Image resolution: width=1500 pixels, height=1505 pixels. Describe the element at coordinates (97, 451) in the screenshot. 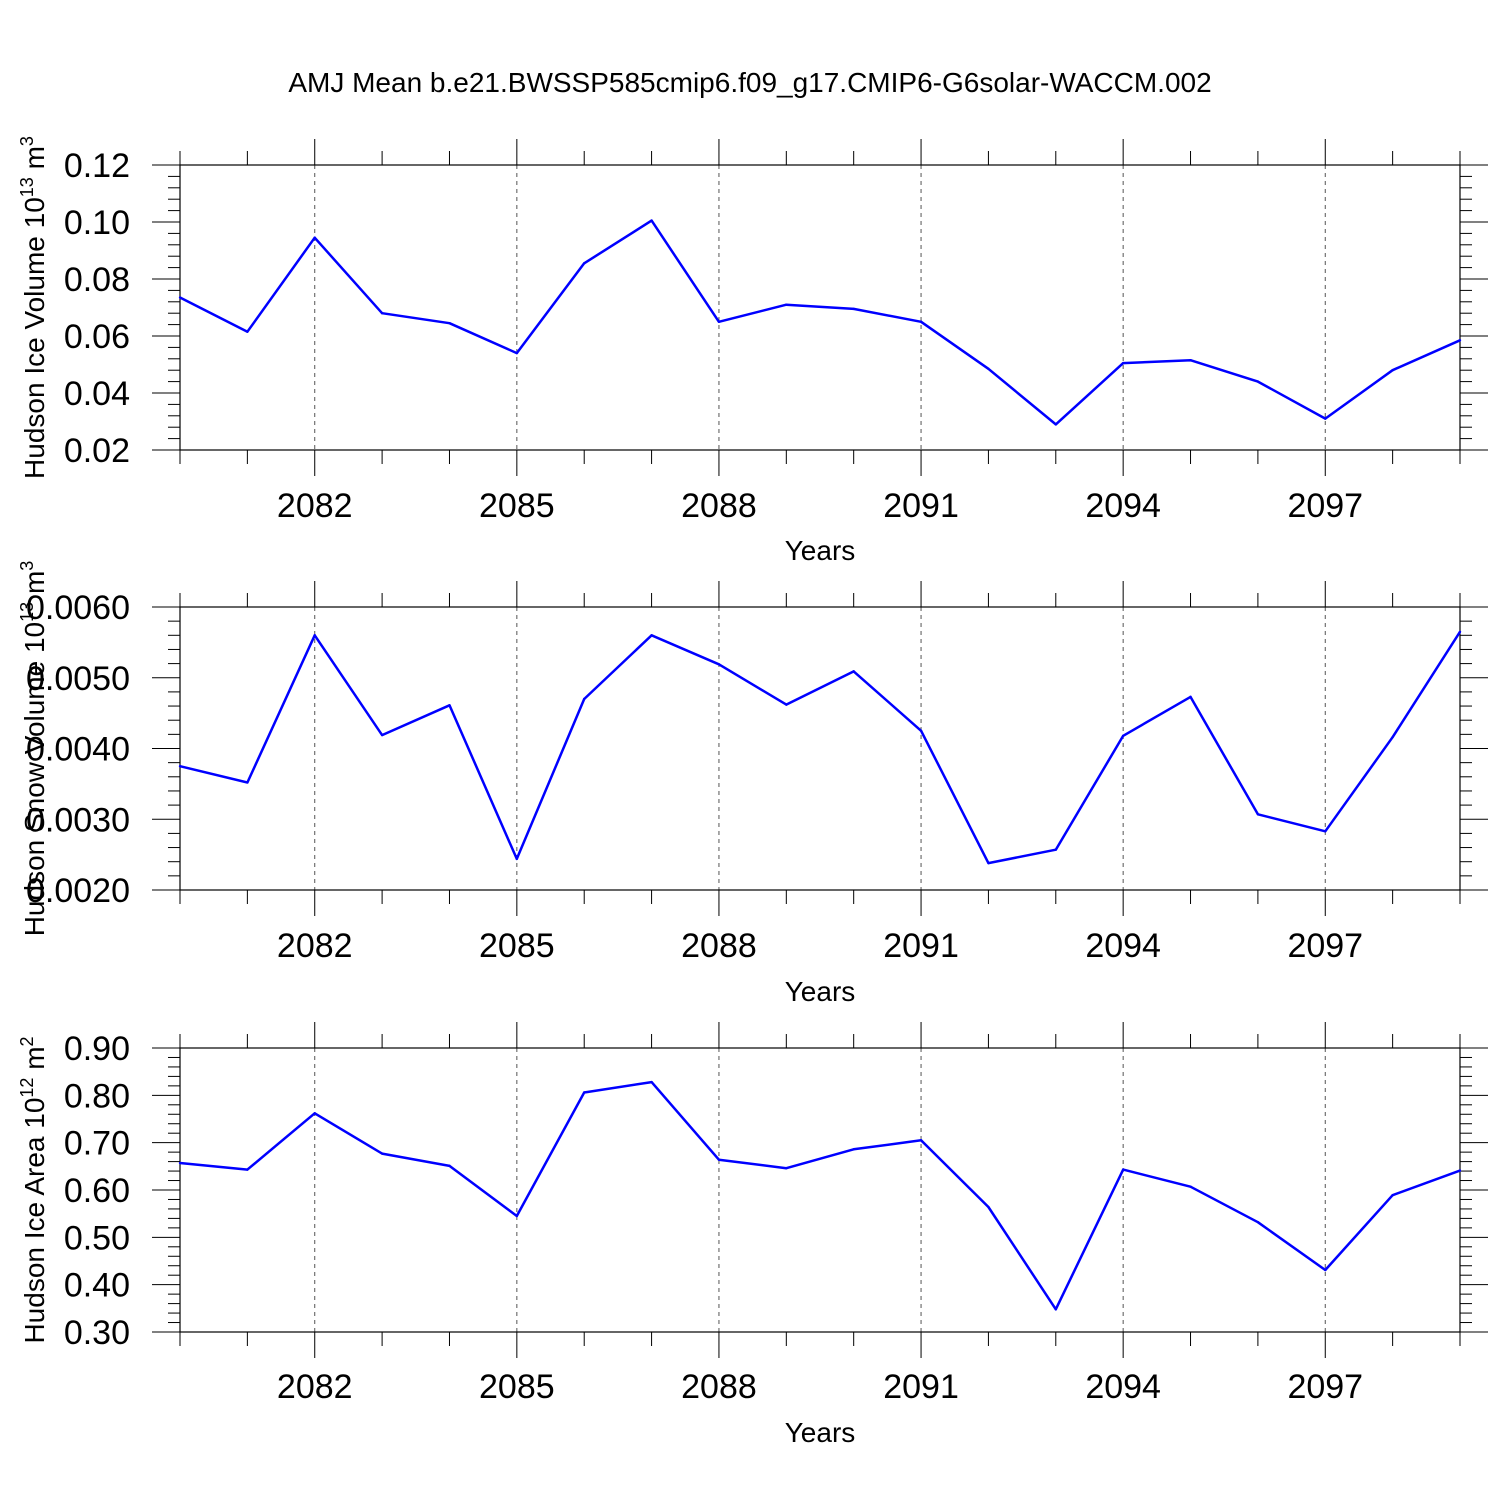

I see `y-tick-label: 0.02` at that location.